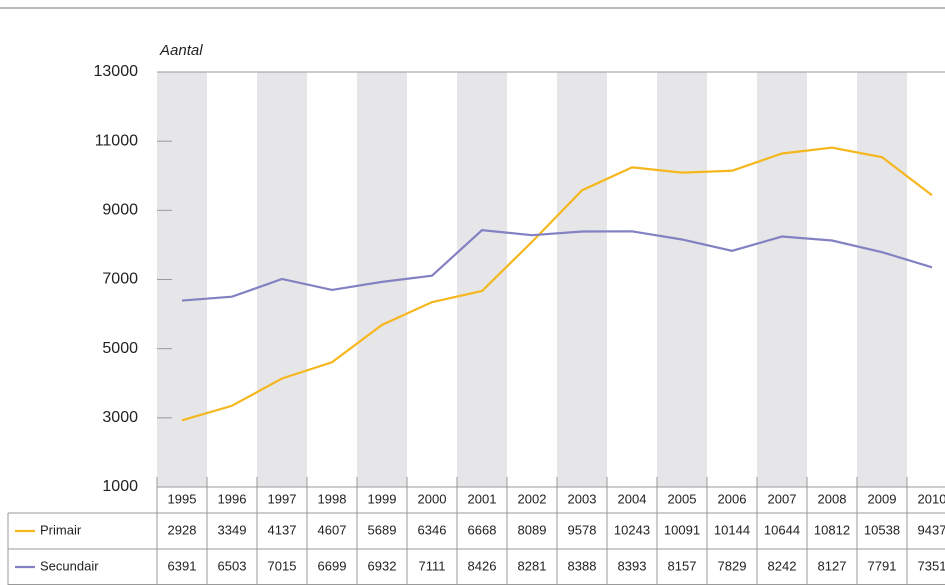 The width and height of the screenshot is (945, 585). What do you see at coordinates (832, 498) in the screenshot?
I see `x-tick-label: 2008` at bounding box center [832, 498].